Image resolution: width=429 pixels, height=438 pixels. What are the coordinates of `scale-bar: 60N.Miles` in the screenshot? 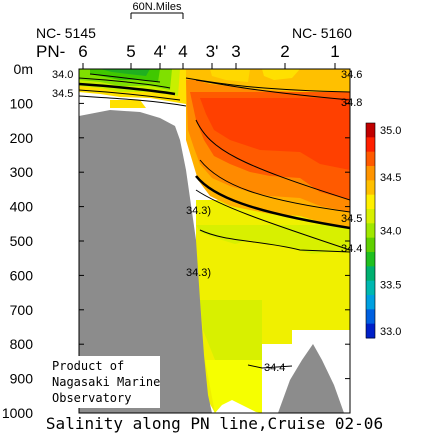 It's located at (157, 10).